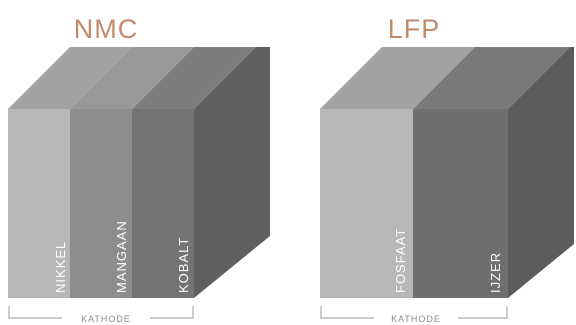  Describe the element at coordinates (172, 312) in the screenshot. I see `nmc-bracket-right` at that location.